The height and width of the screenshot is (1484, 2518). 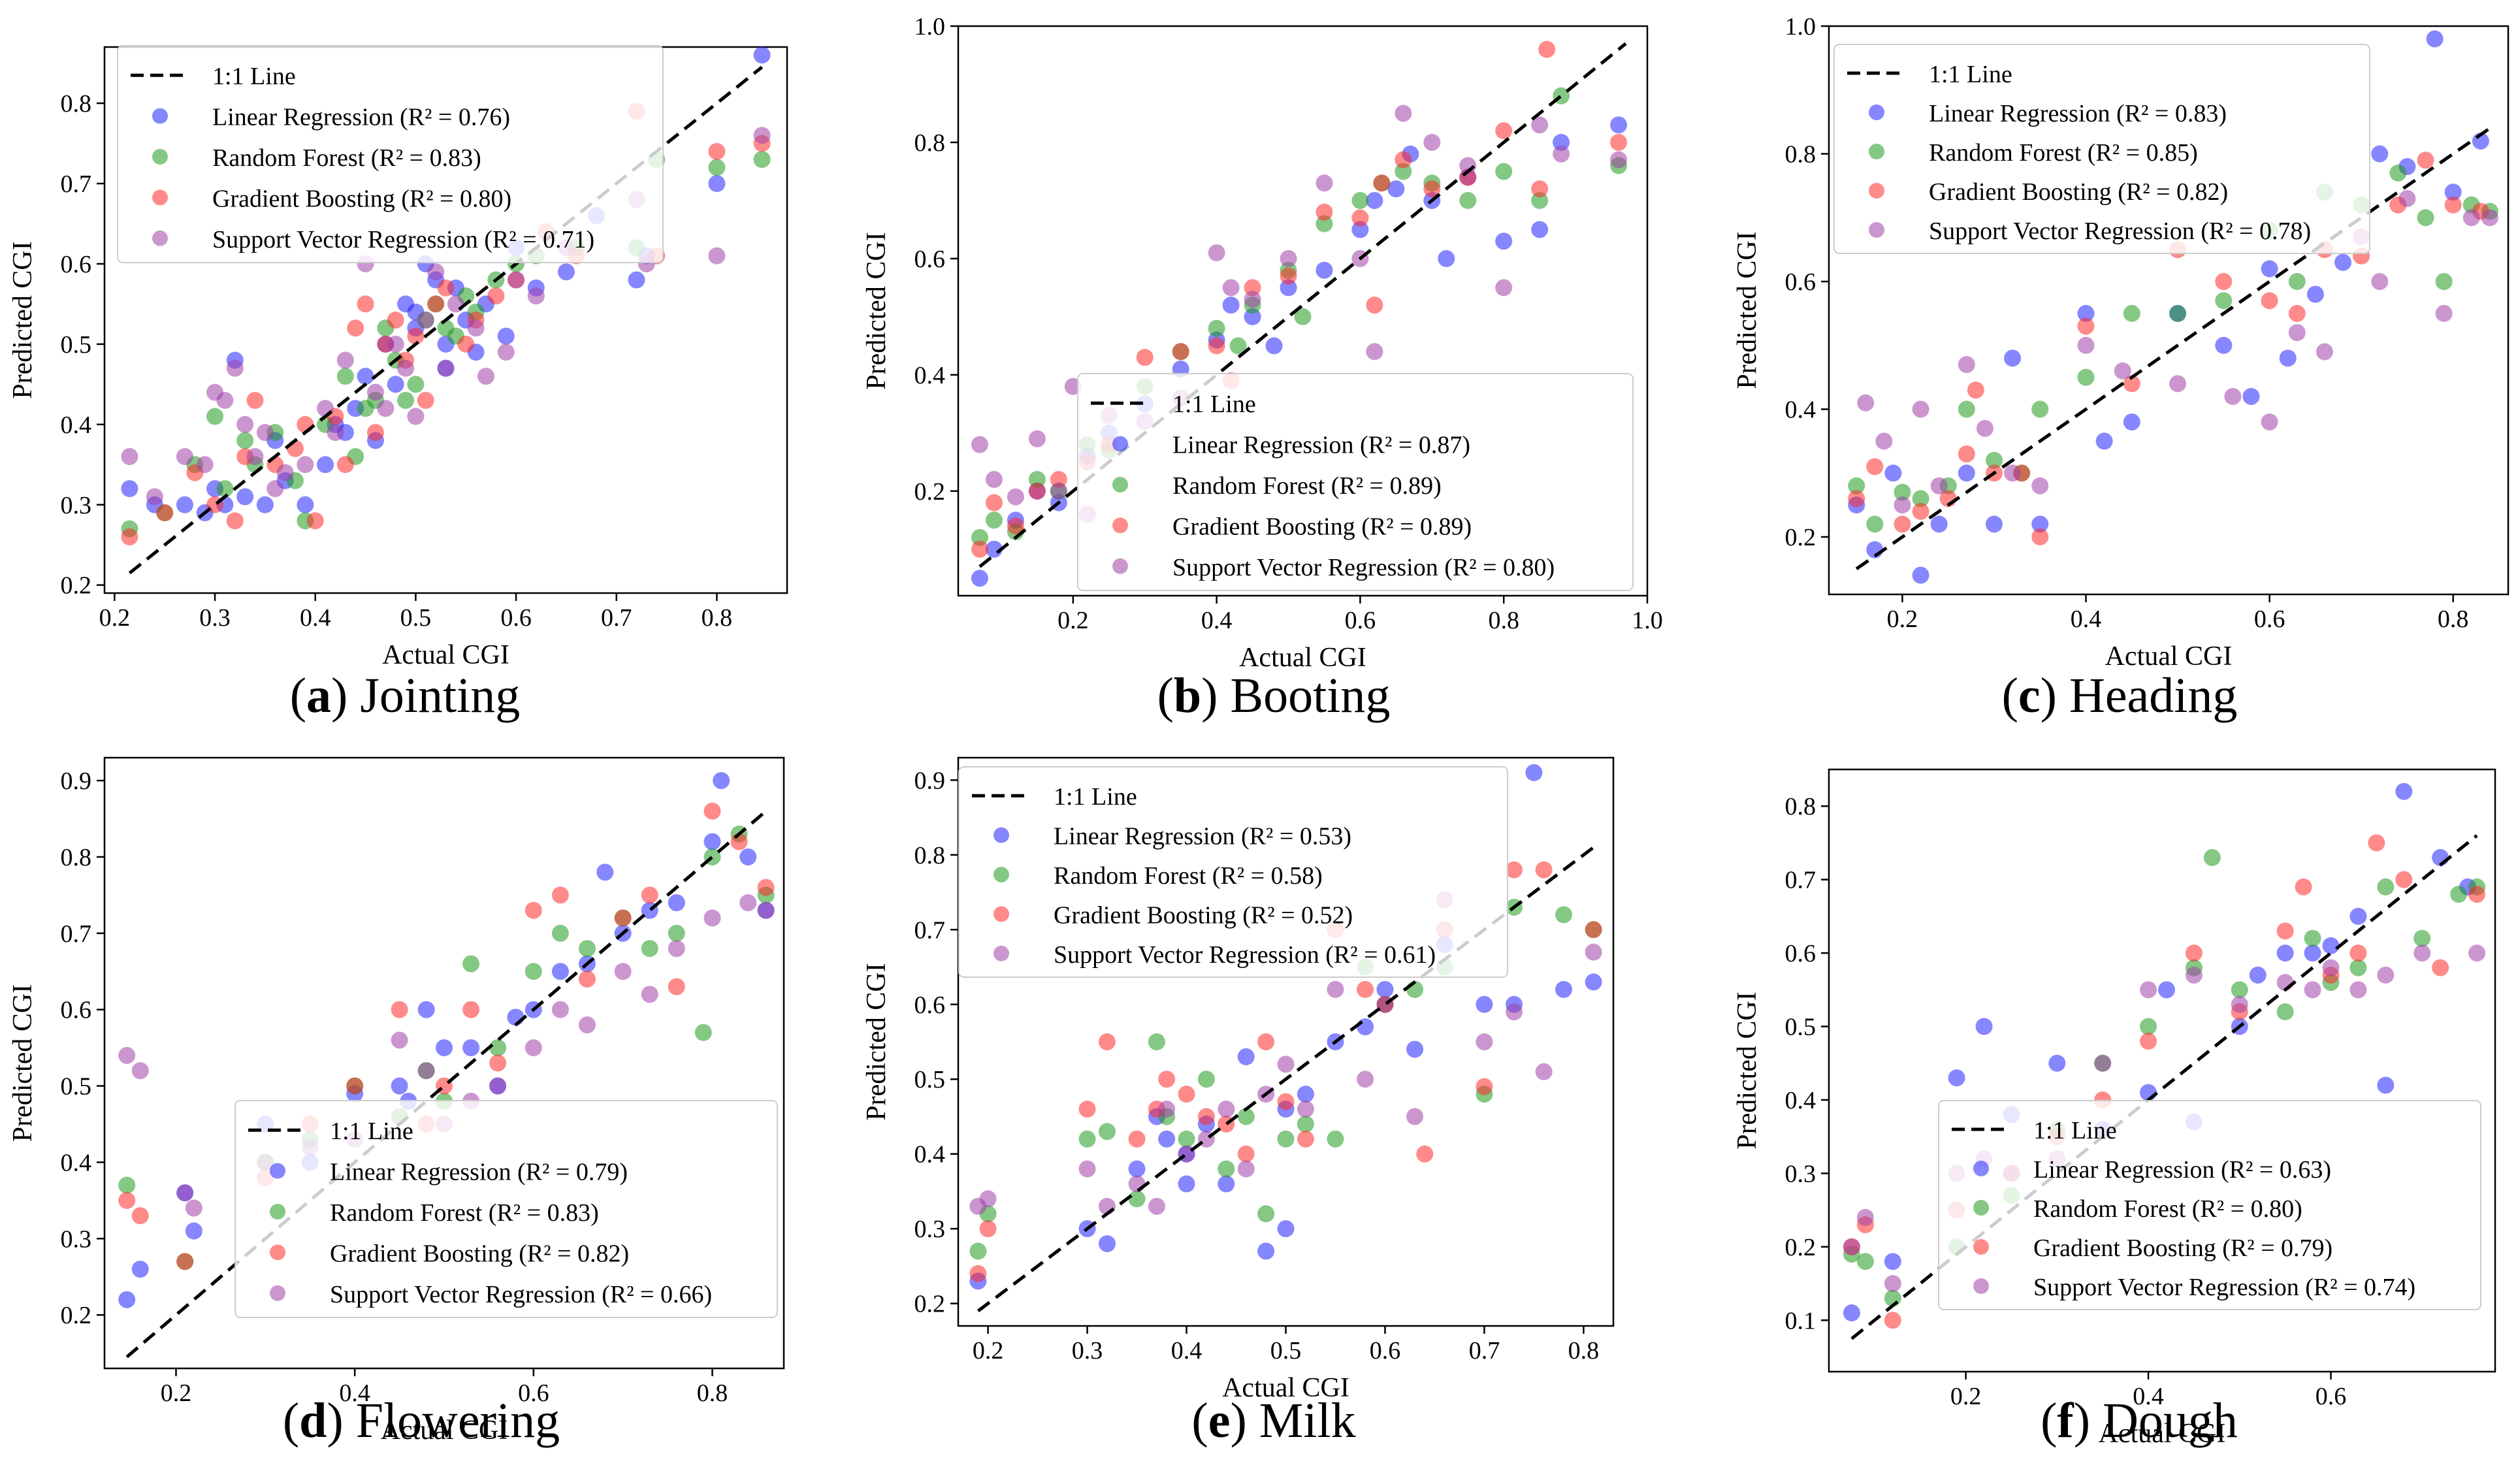 What do you see at coordinates (361, 117) in the screenshot?
I see `legend-label: Linear Regression (R² = 0.76)` at bounding box center [361, 117].